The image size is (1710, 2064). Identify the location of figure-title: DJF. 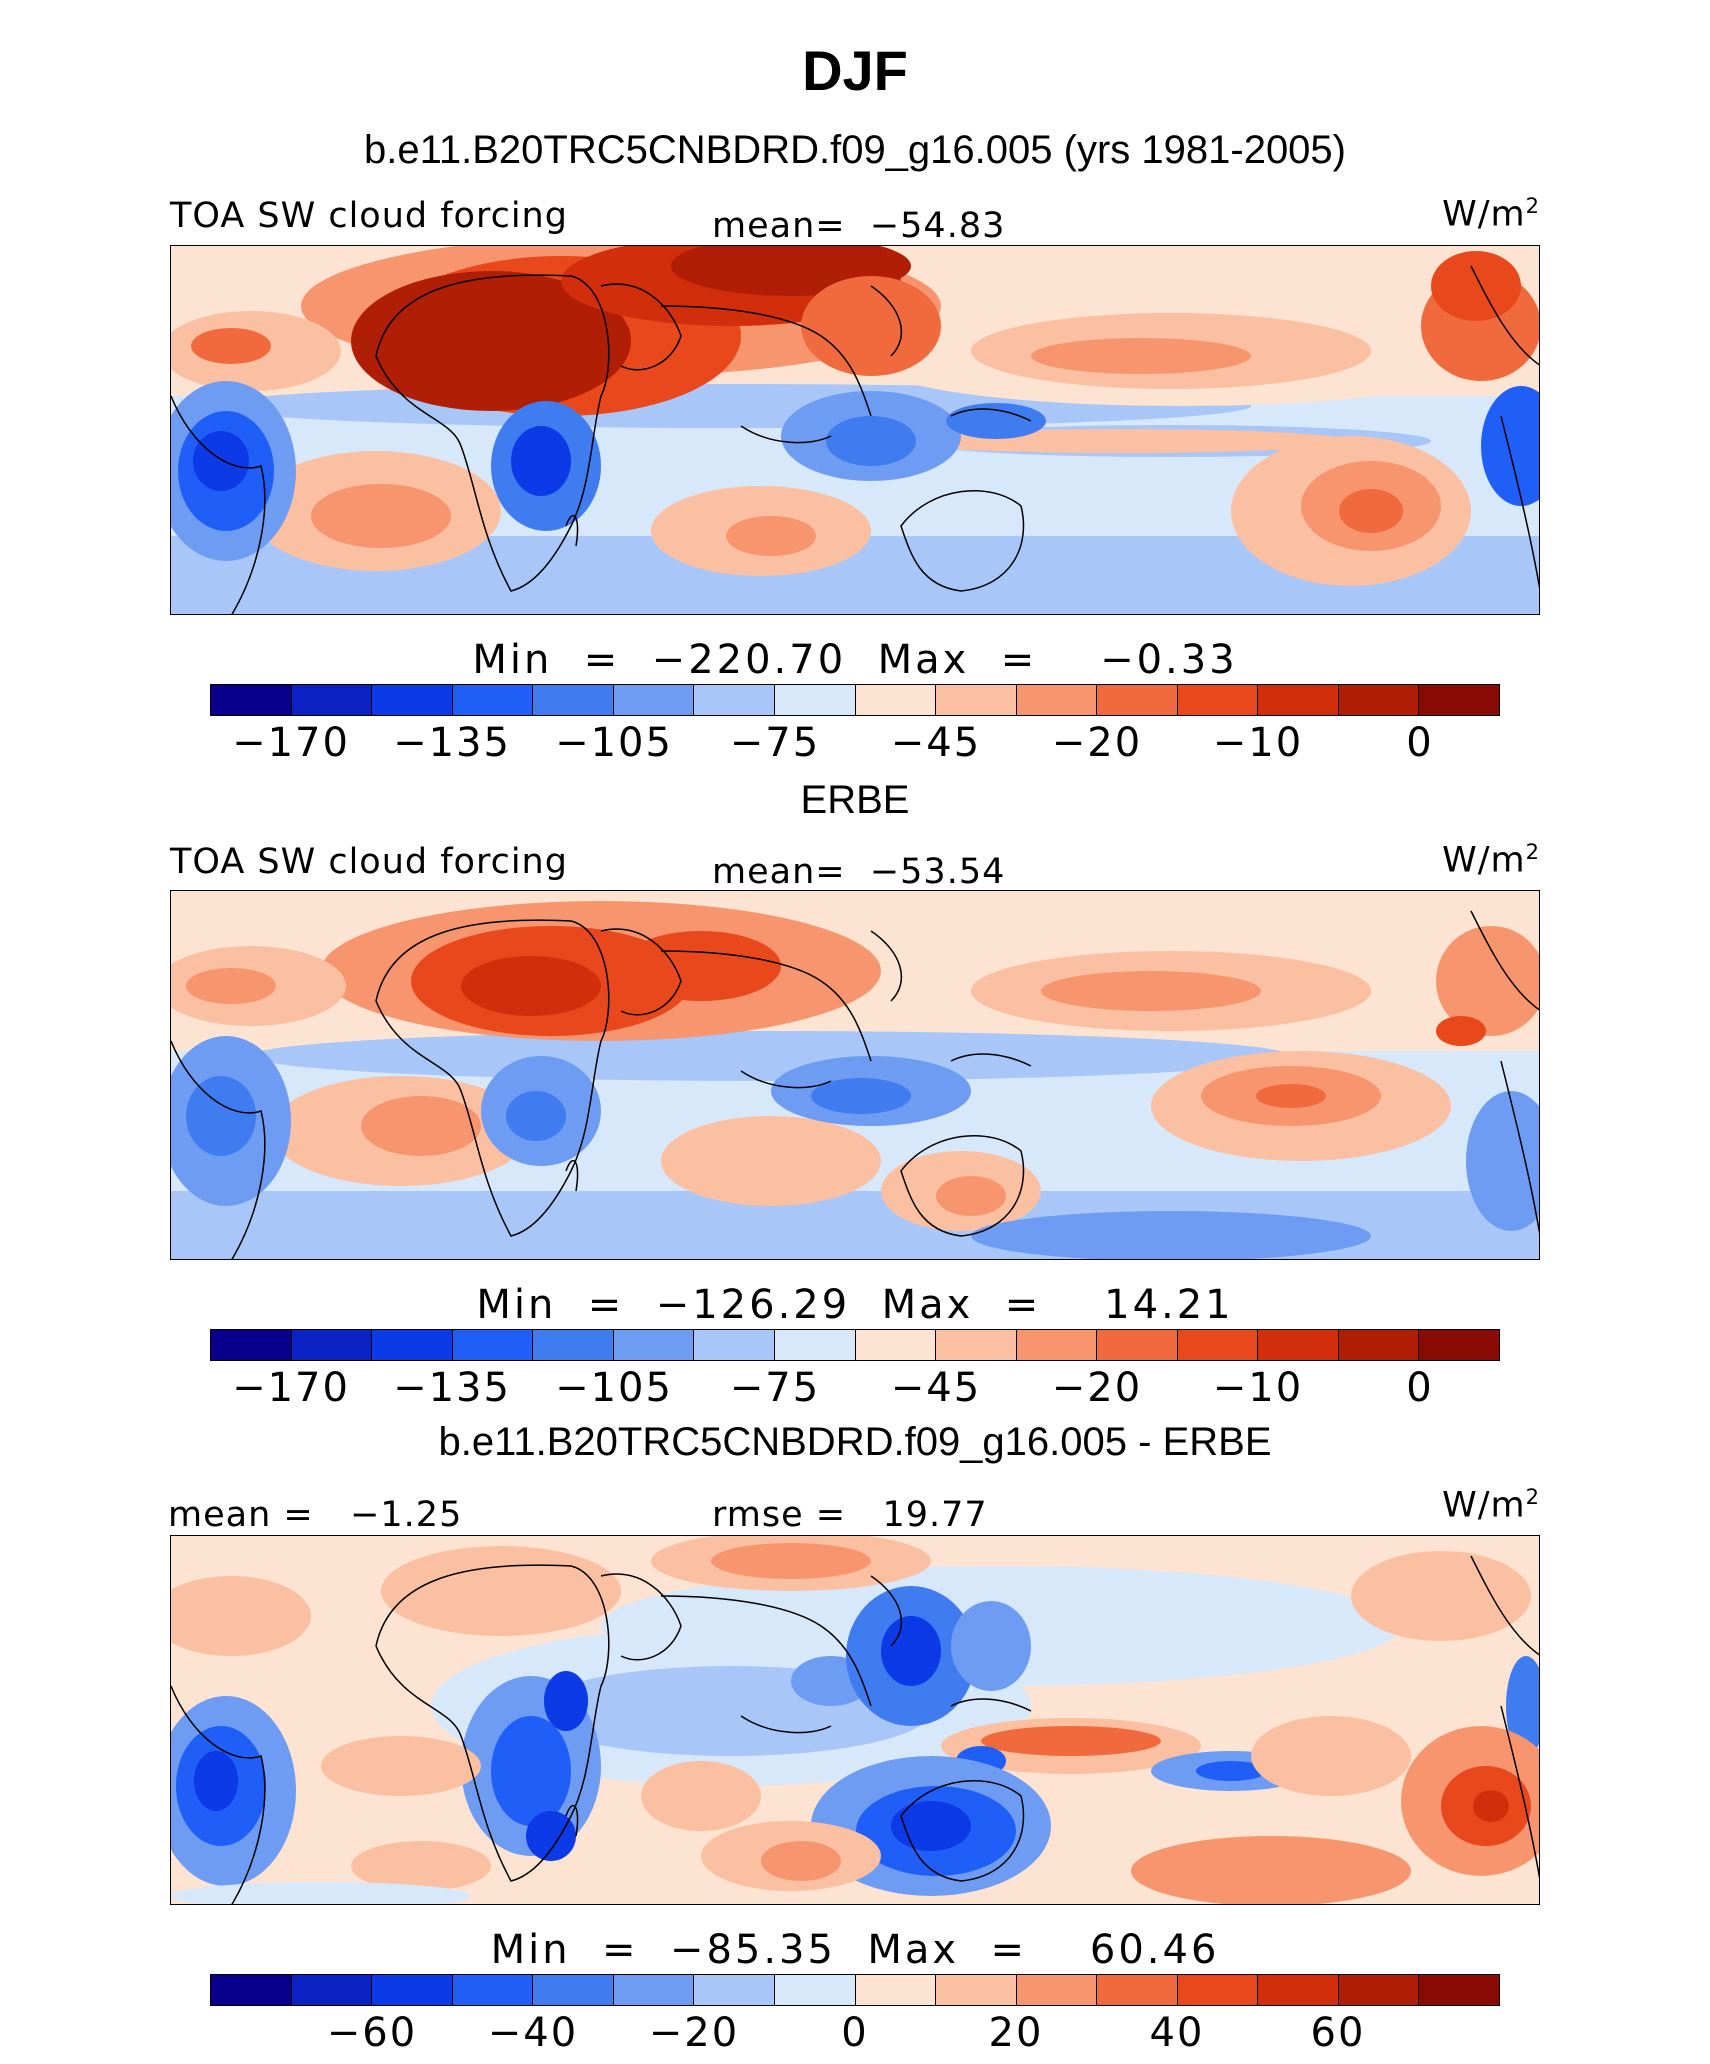
(855, 70).